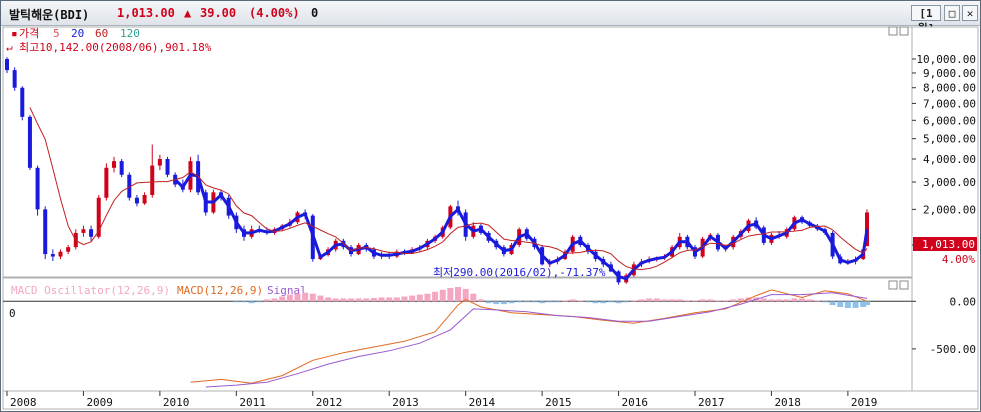  I want to click on price-y-tick-label: 4,000.00, so click(949, 159).